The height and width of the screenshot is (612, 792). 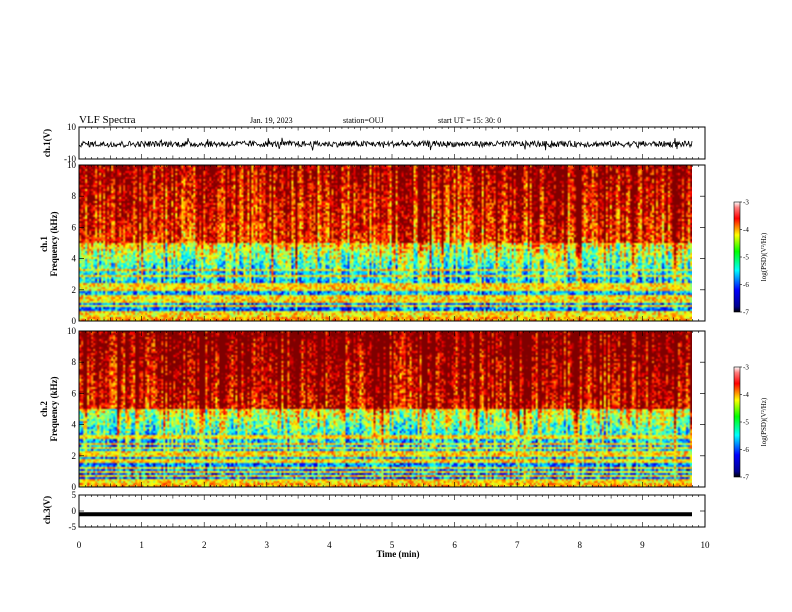 I want to click on station-label: station=OUJ, so click(x=363, y=120).